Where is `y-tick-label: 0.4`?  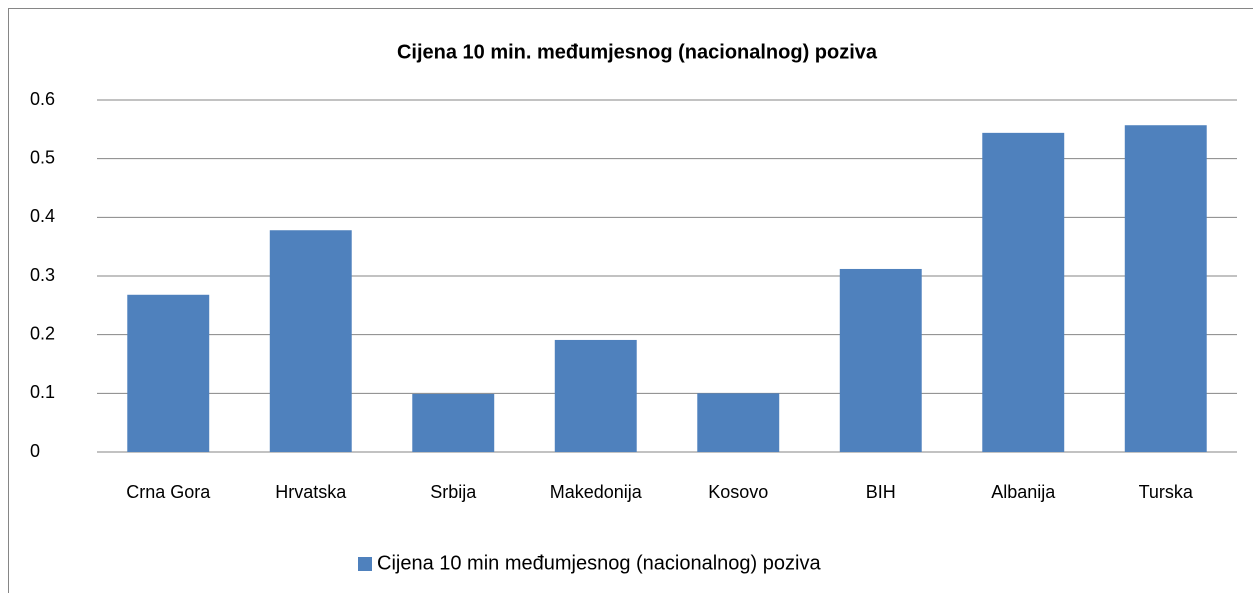 y-tick-label: 0.4 is located at coordinates (42, 216).